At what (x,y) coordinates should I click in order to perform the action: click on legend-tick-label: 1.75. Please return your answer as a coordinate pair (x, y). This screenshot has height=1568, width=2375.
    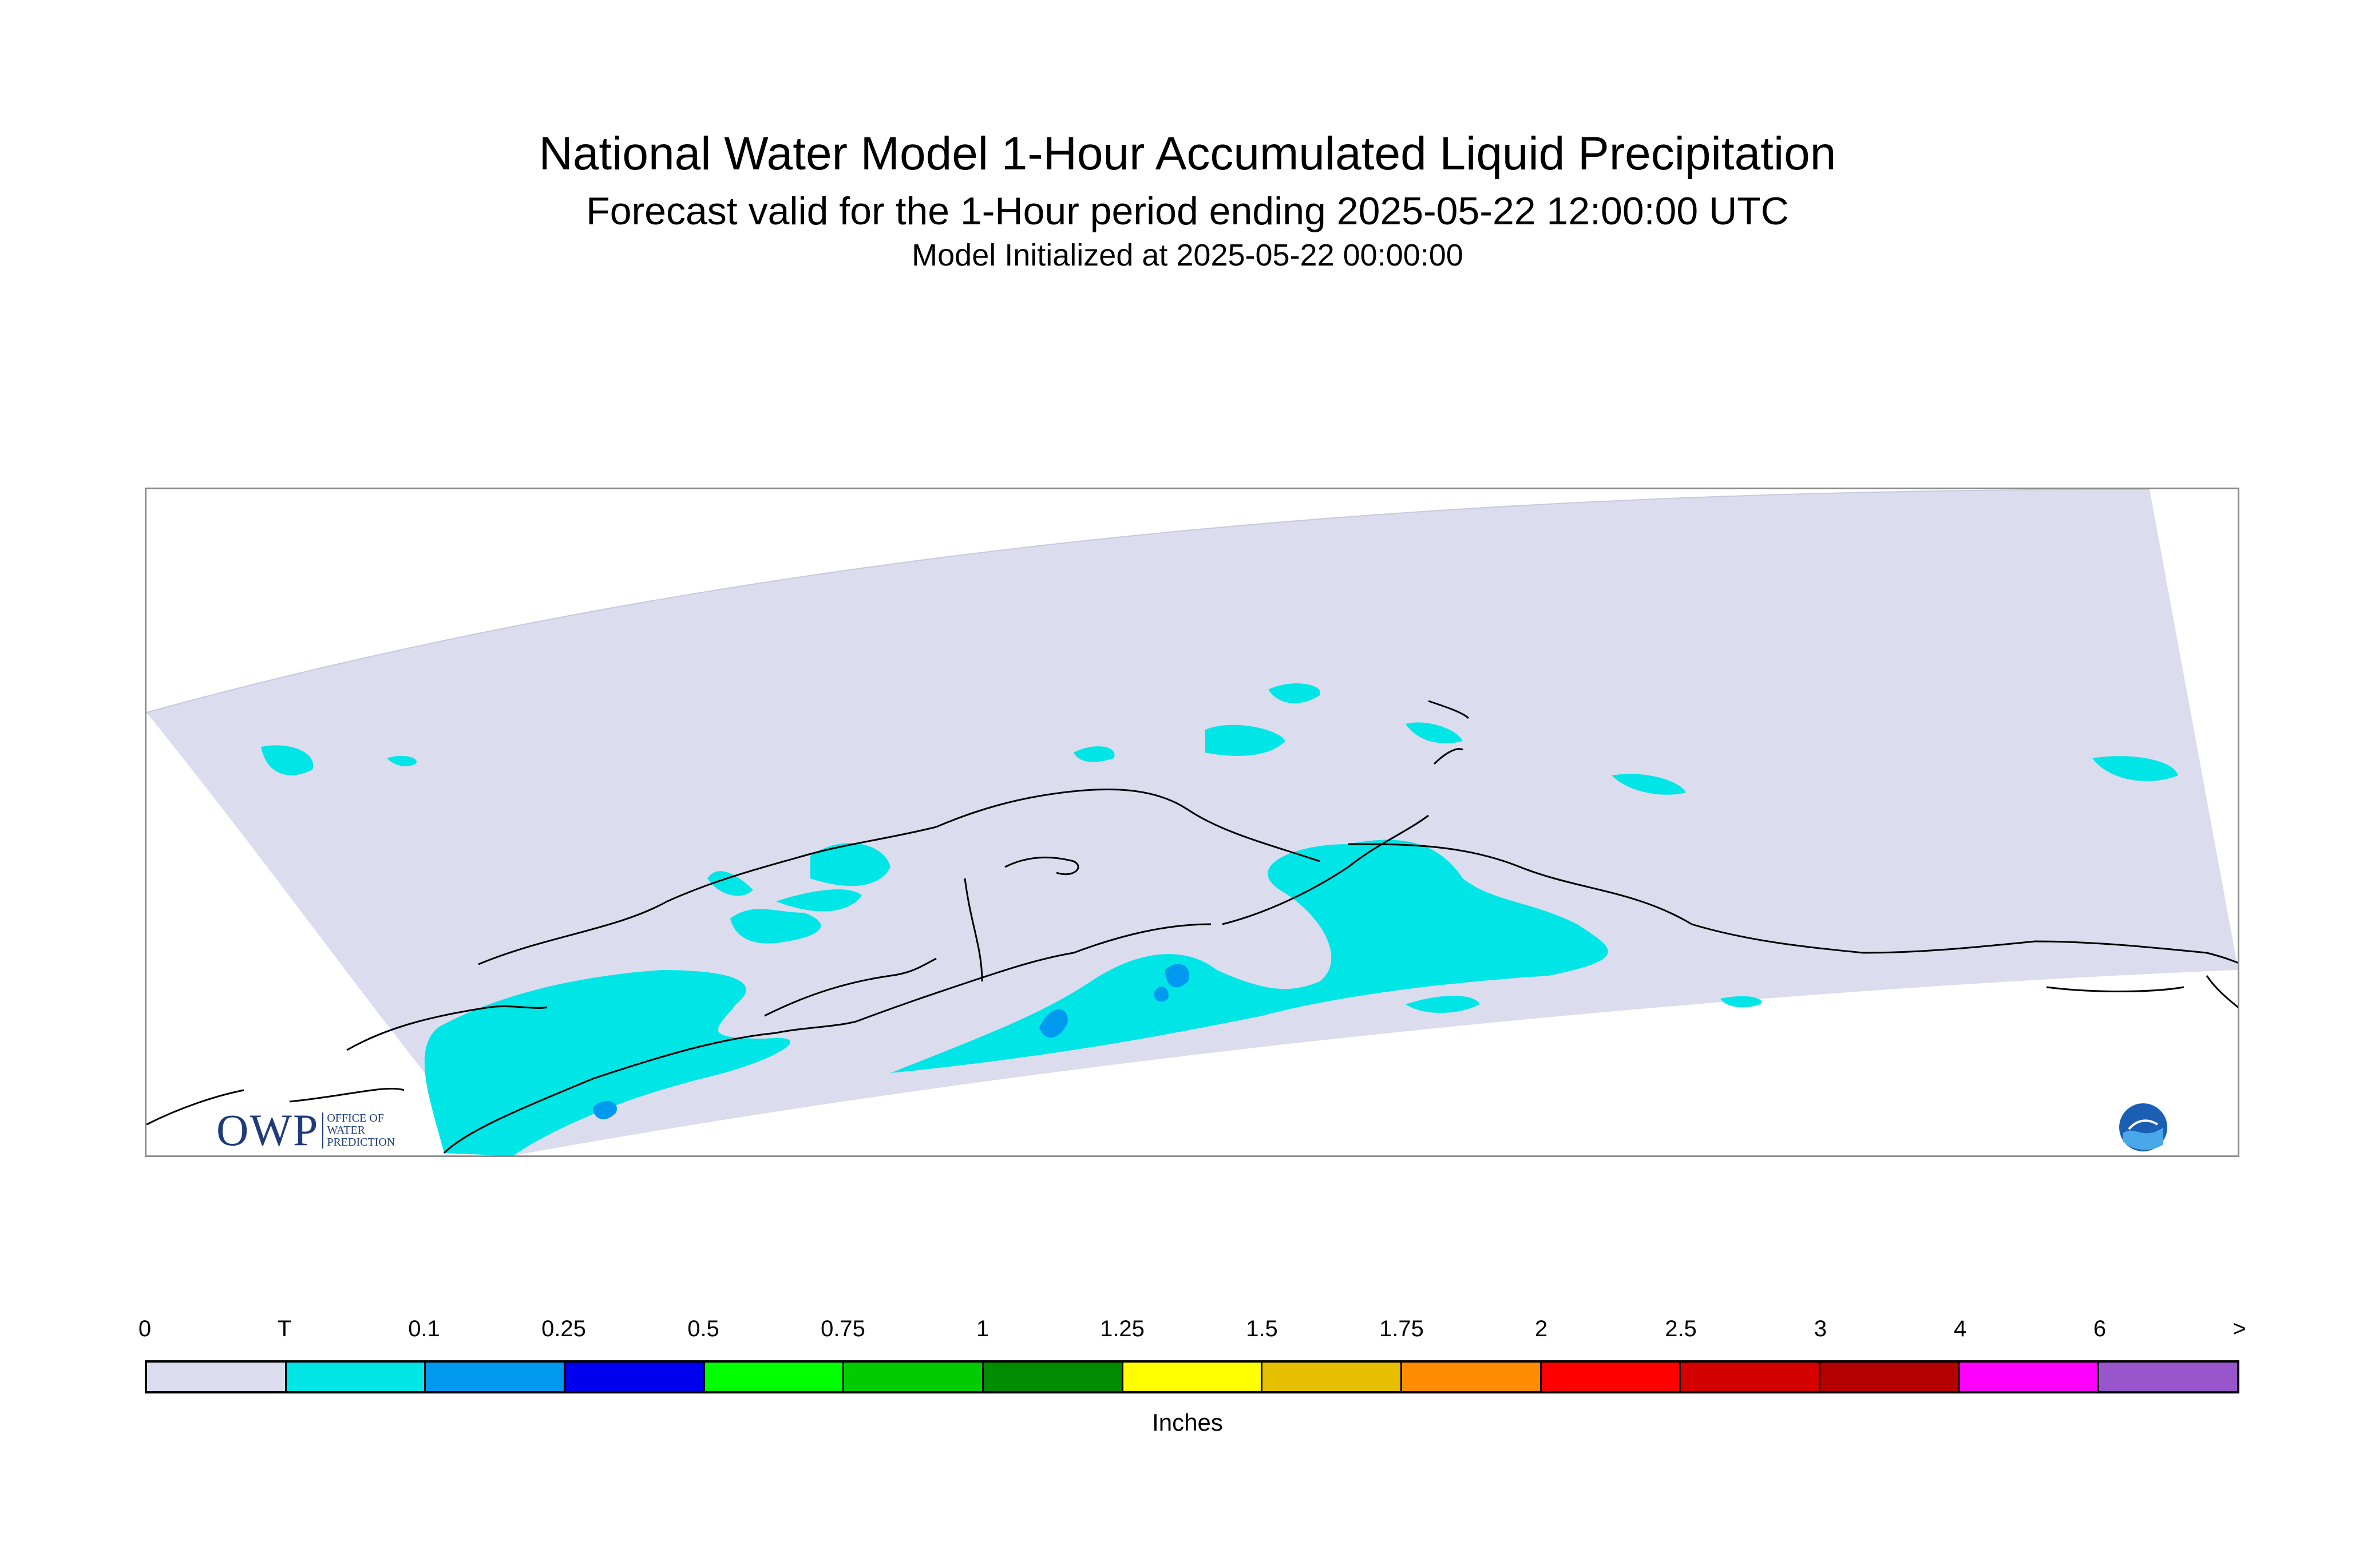
    Looking at the image, I should click on (1401, 1328).